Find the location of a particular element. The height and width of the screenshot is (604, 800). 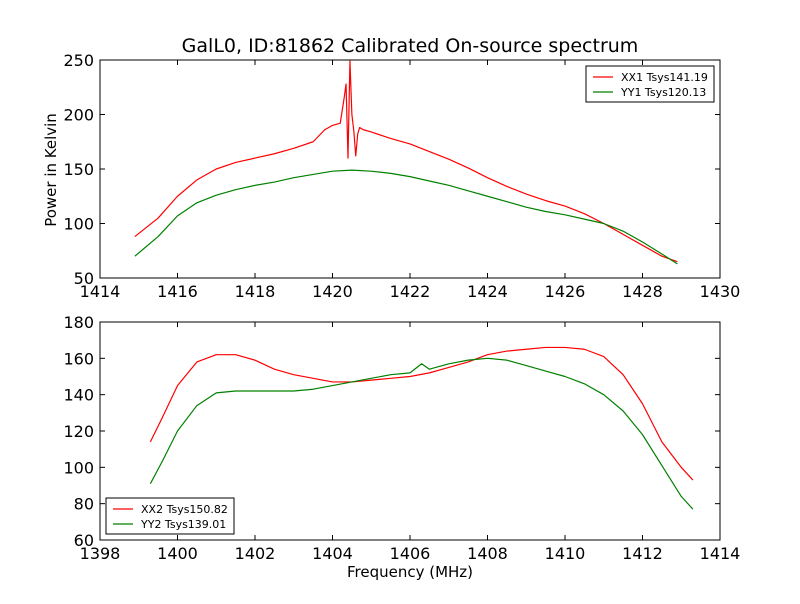

top-y-tick-label: 50 is located at coordinates (84, 278).